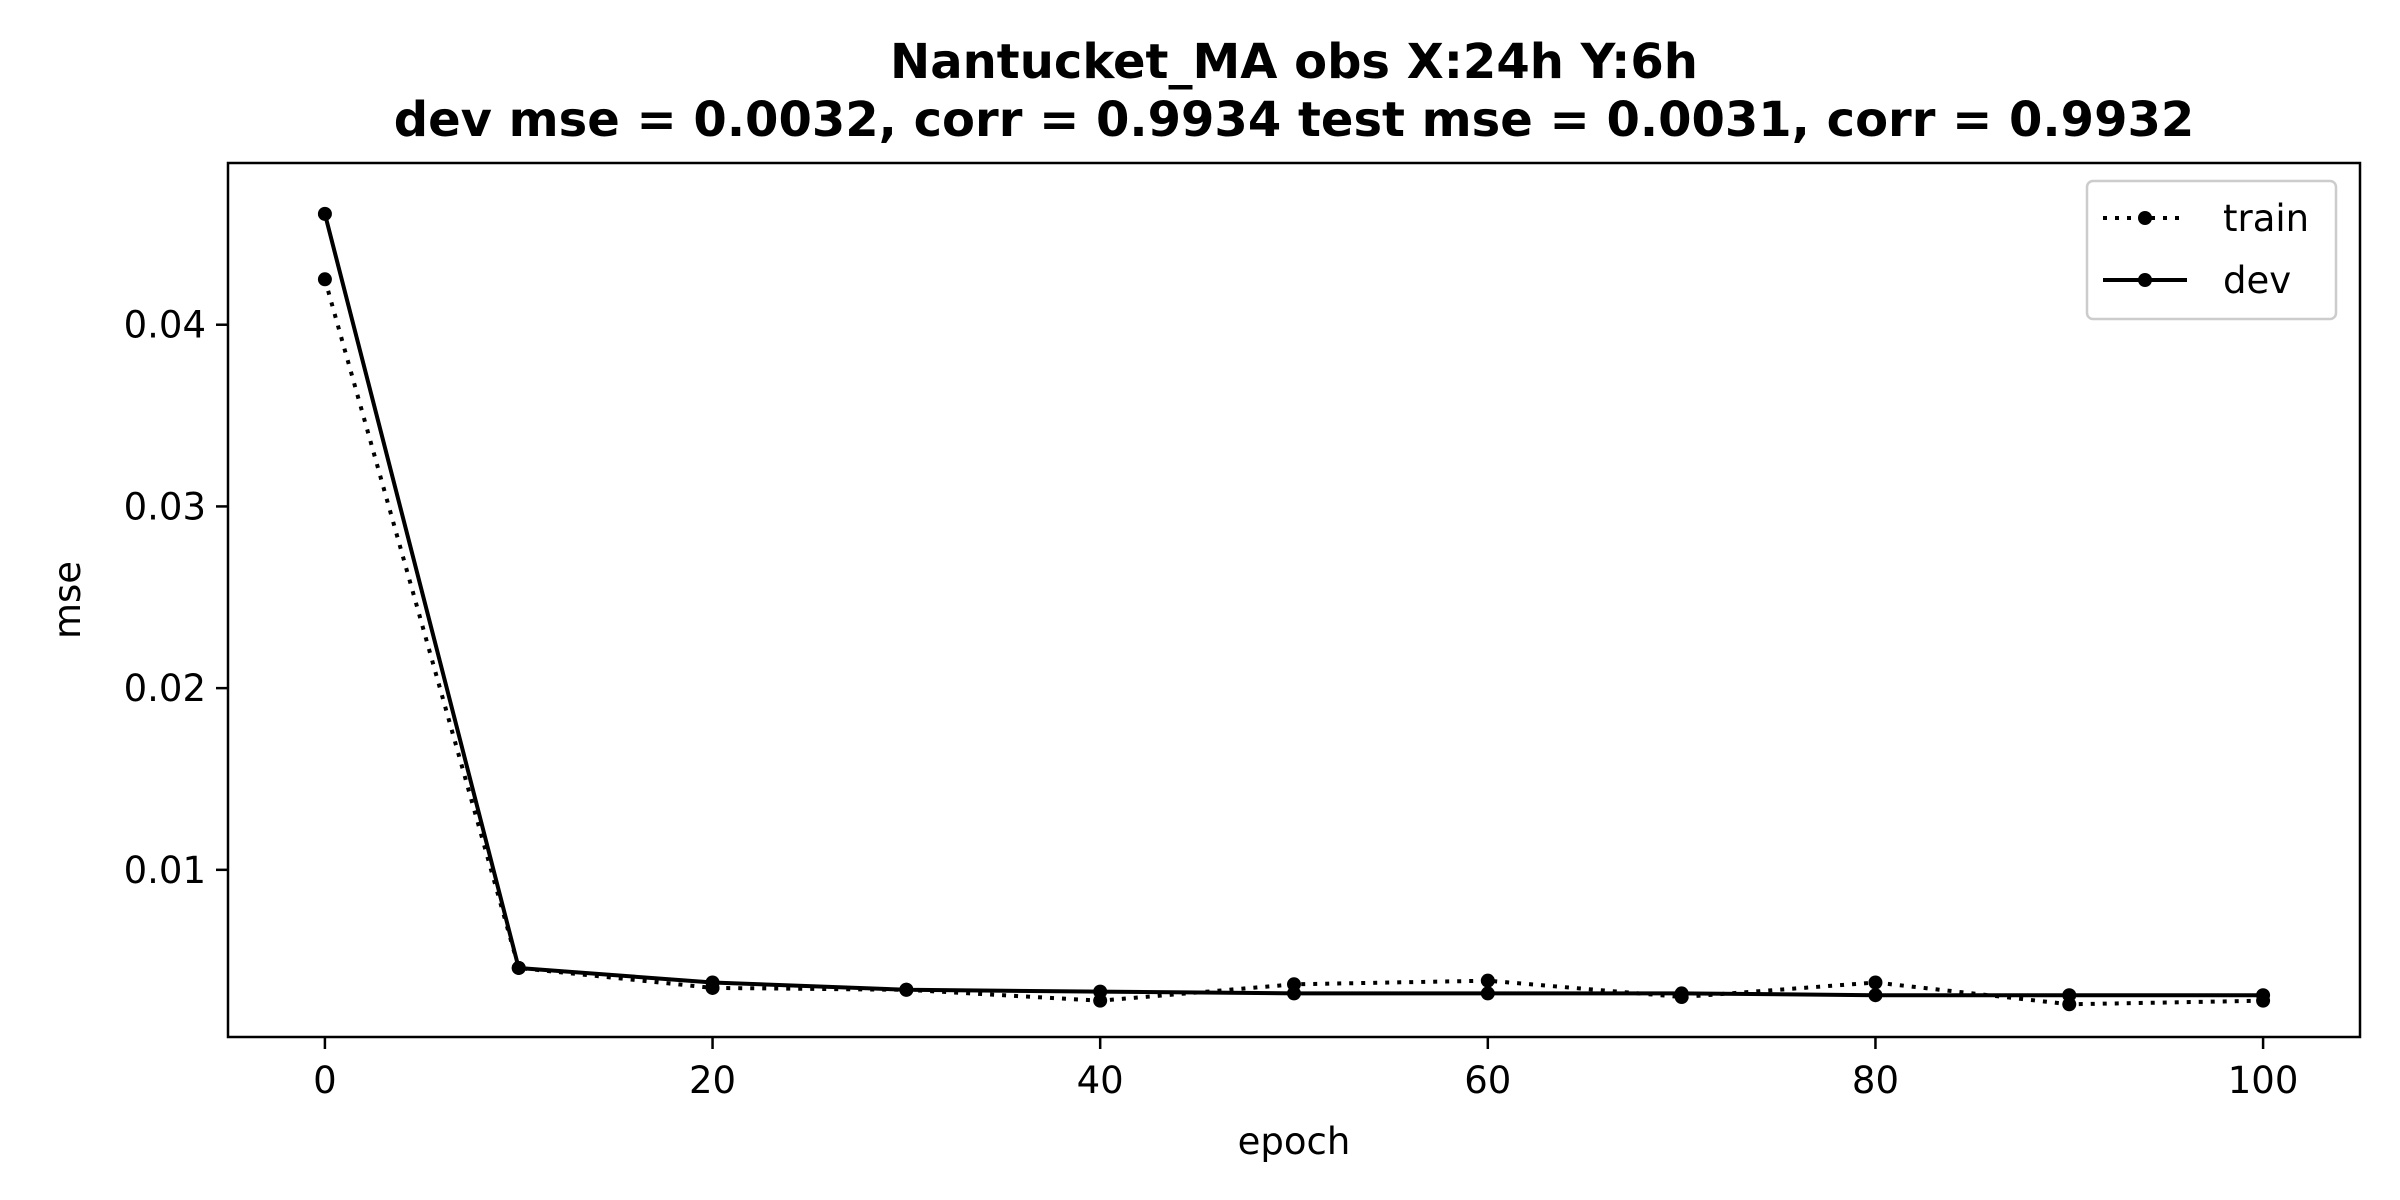 This screenshot has height=1200, width=2400. Describe the element at coordinates (1487, 1080) in the screenshot. I see `x-tick-label: 60` at that location.